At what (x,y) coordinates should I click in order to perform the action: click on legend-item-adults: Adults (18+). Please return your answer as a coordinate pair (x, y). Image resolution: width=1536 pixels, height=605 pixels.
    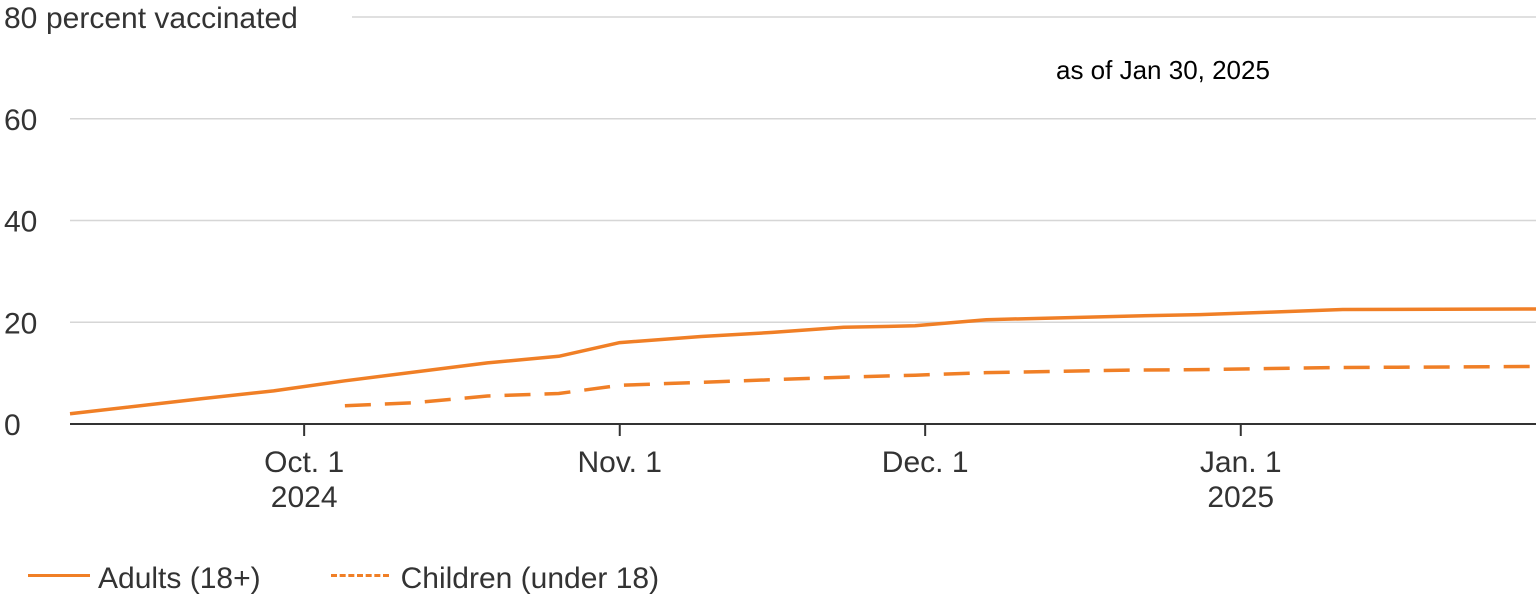
    Looking at the image, I should click on (144, 579).